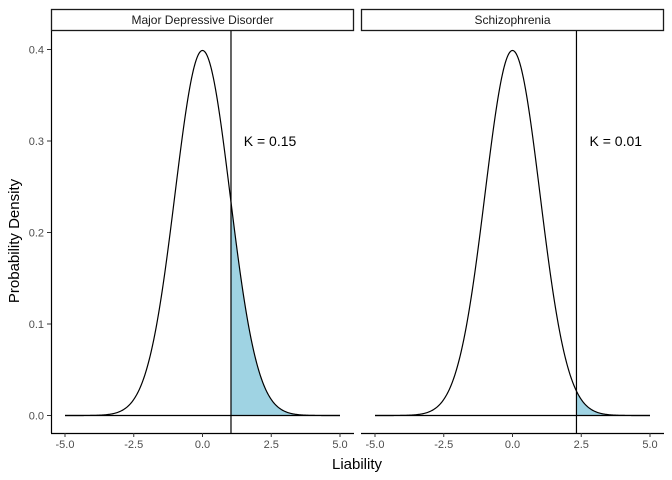 The height and width of the screenshot is (480, 672). Describe the element at coordinates (357, 464) in the screenshot. I see `x-axis-title: Liability` at that location.